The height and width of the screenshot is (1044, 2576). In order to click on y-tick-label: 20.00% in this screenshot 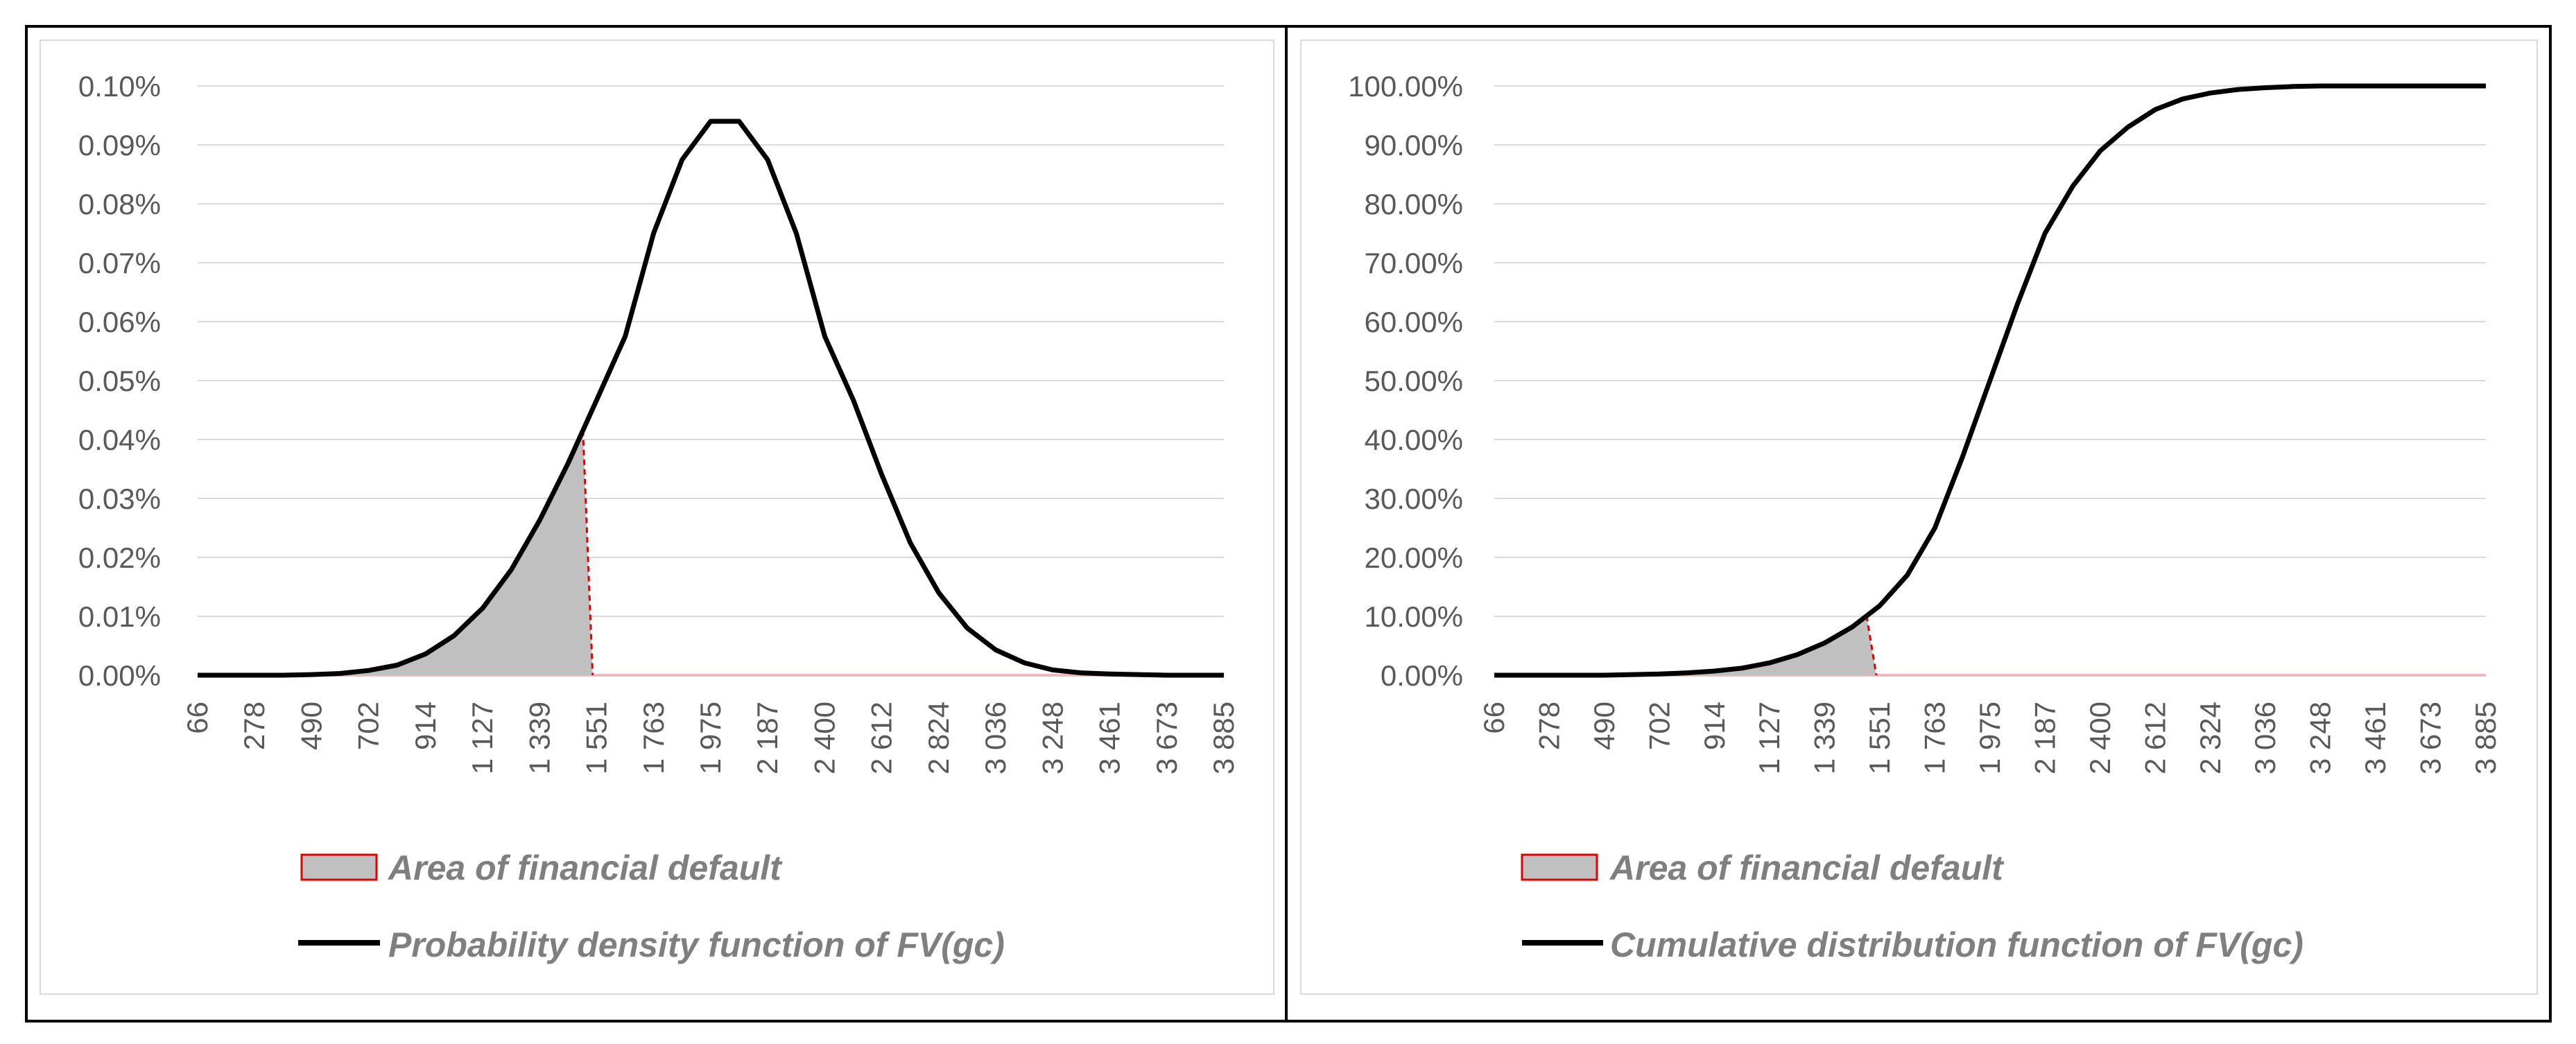, I will do `click(1414, 558)`.